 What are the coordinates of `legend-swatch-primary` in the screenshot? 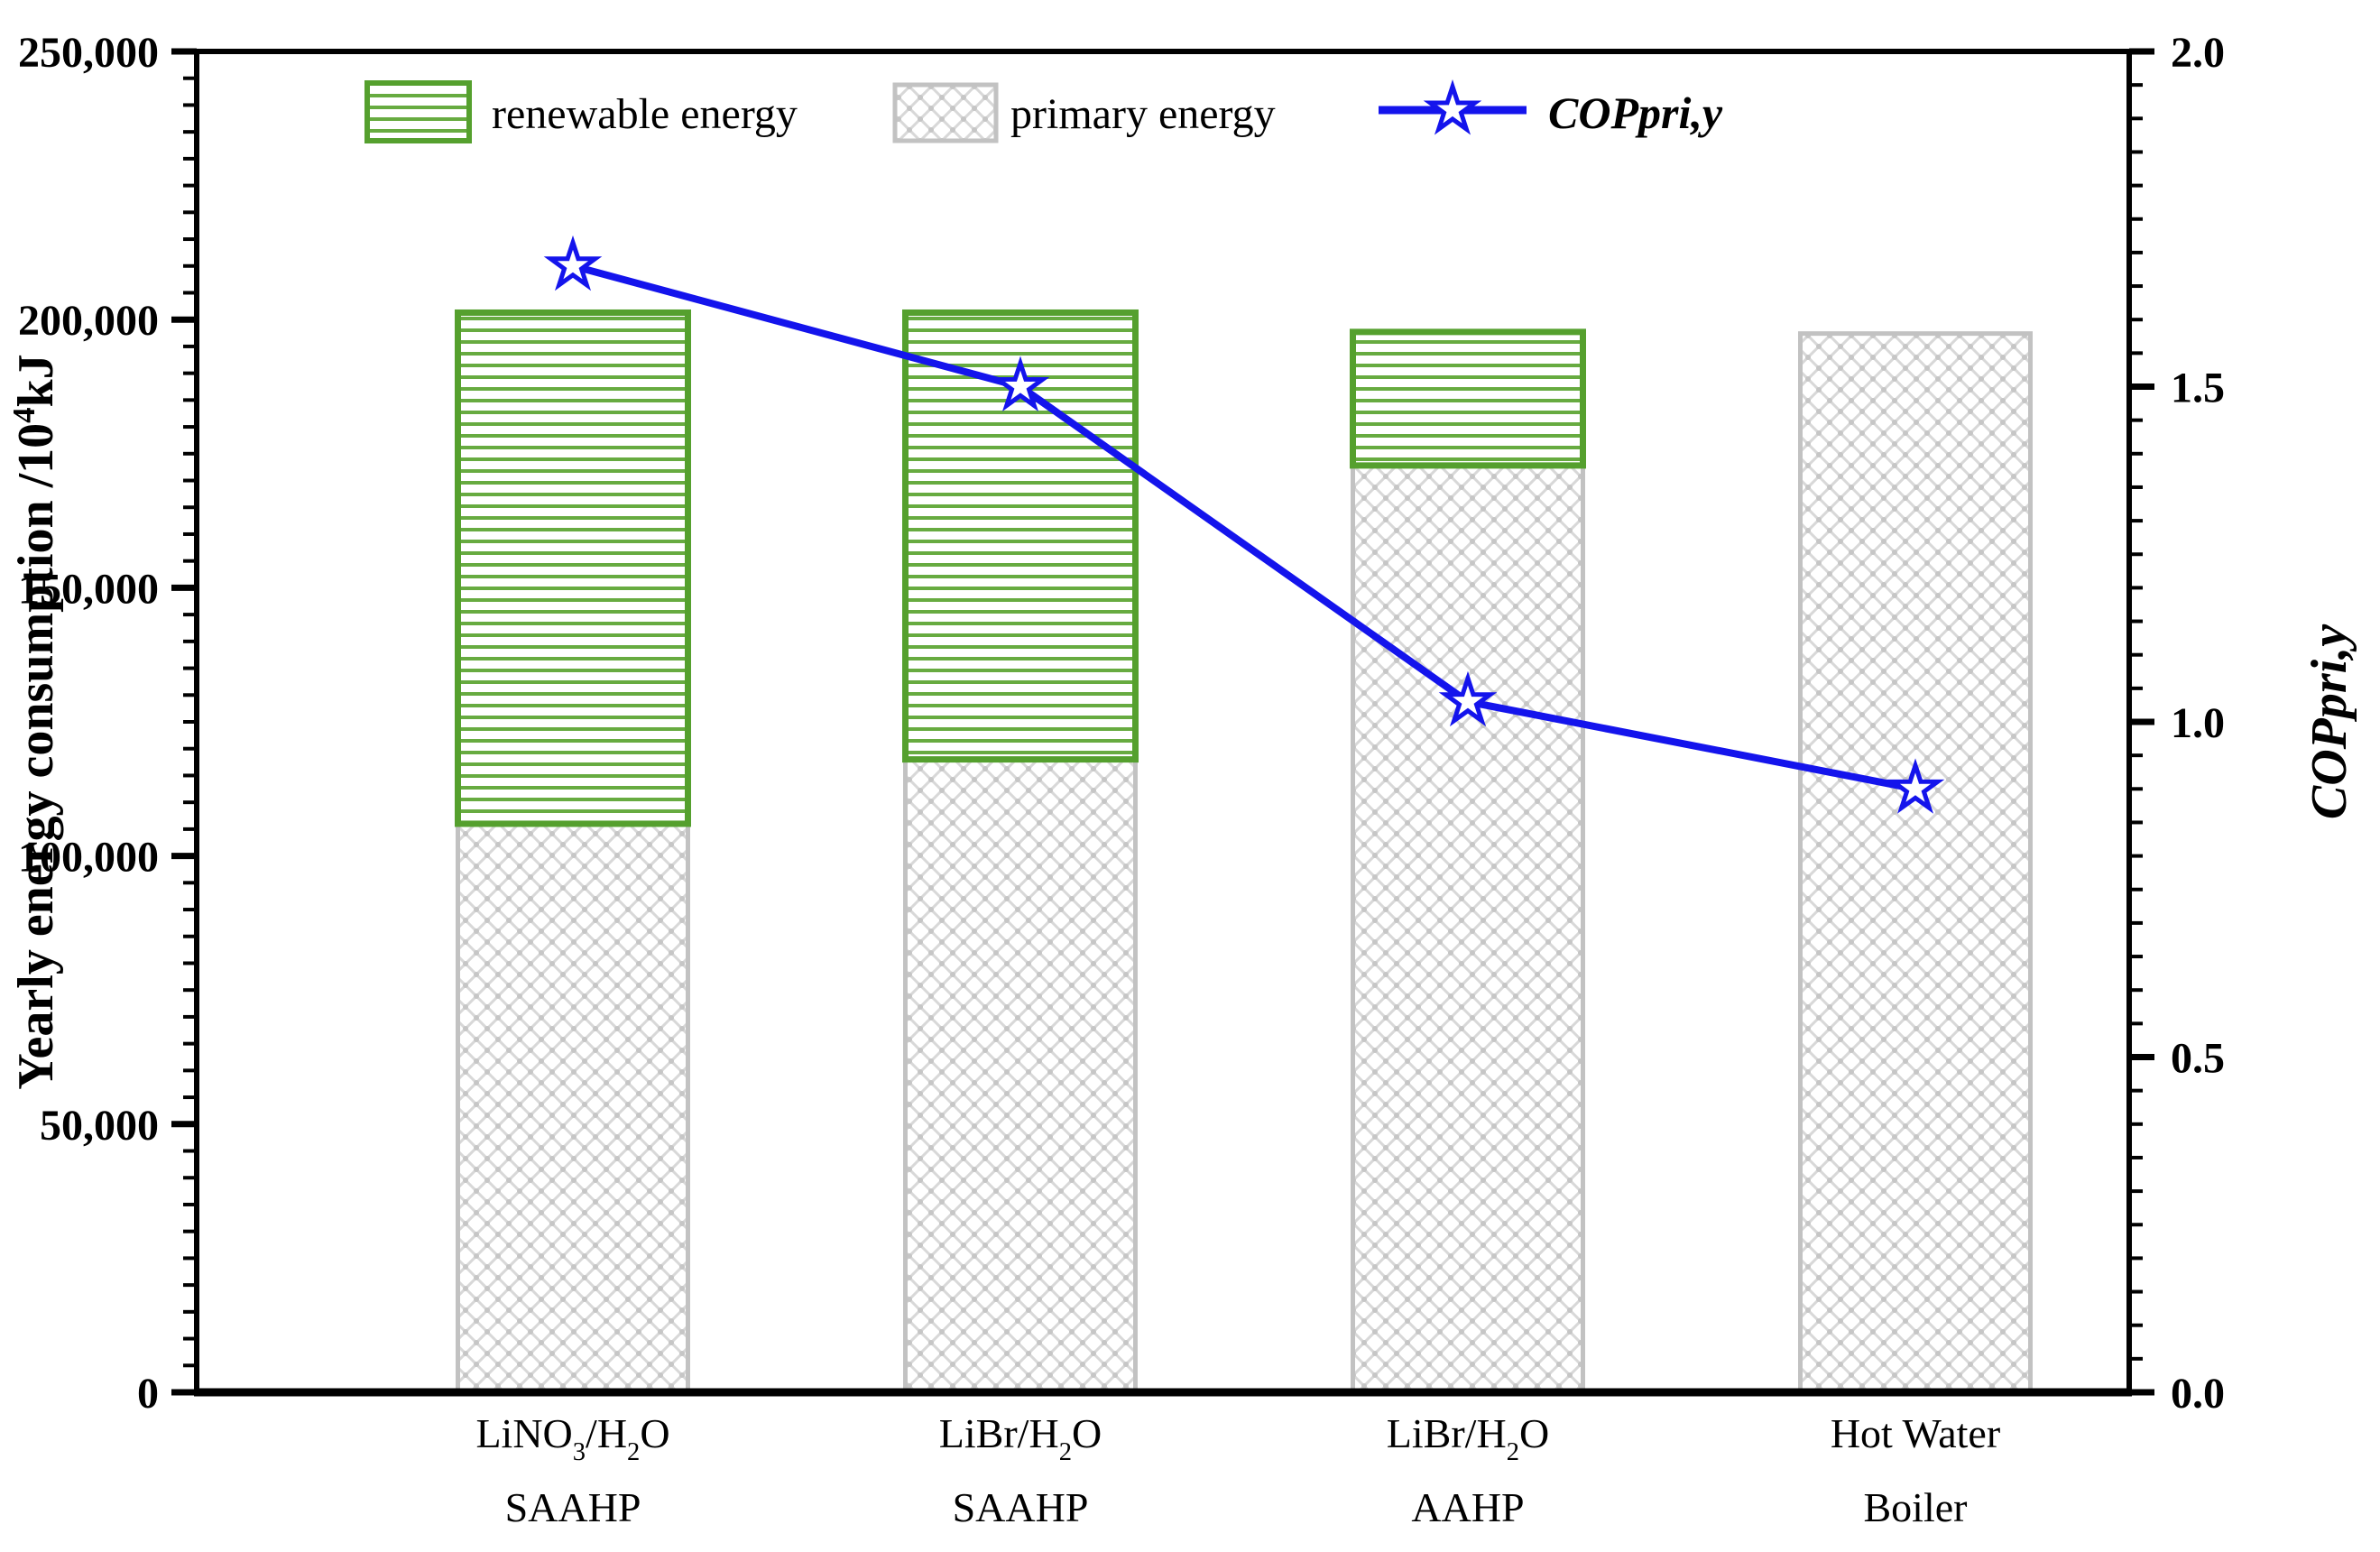 It's located at (946, 112).